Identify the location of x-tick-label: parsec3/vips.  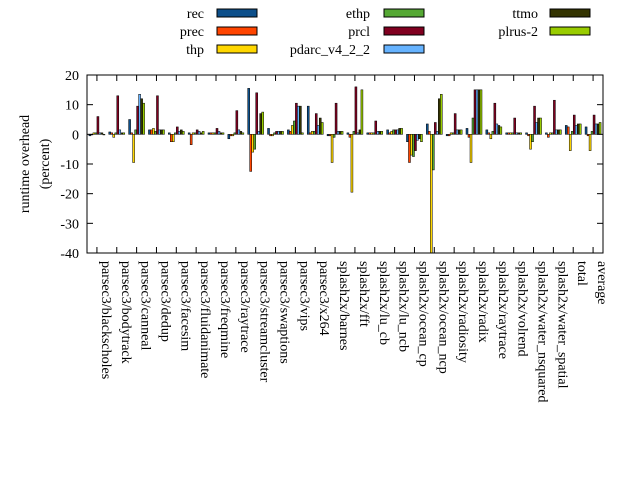
(303, 296).